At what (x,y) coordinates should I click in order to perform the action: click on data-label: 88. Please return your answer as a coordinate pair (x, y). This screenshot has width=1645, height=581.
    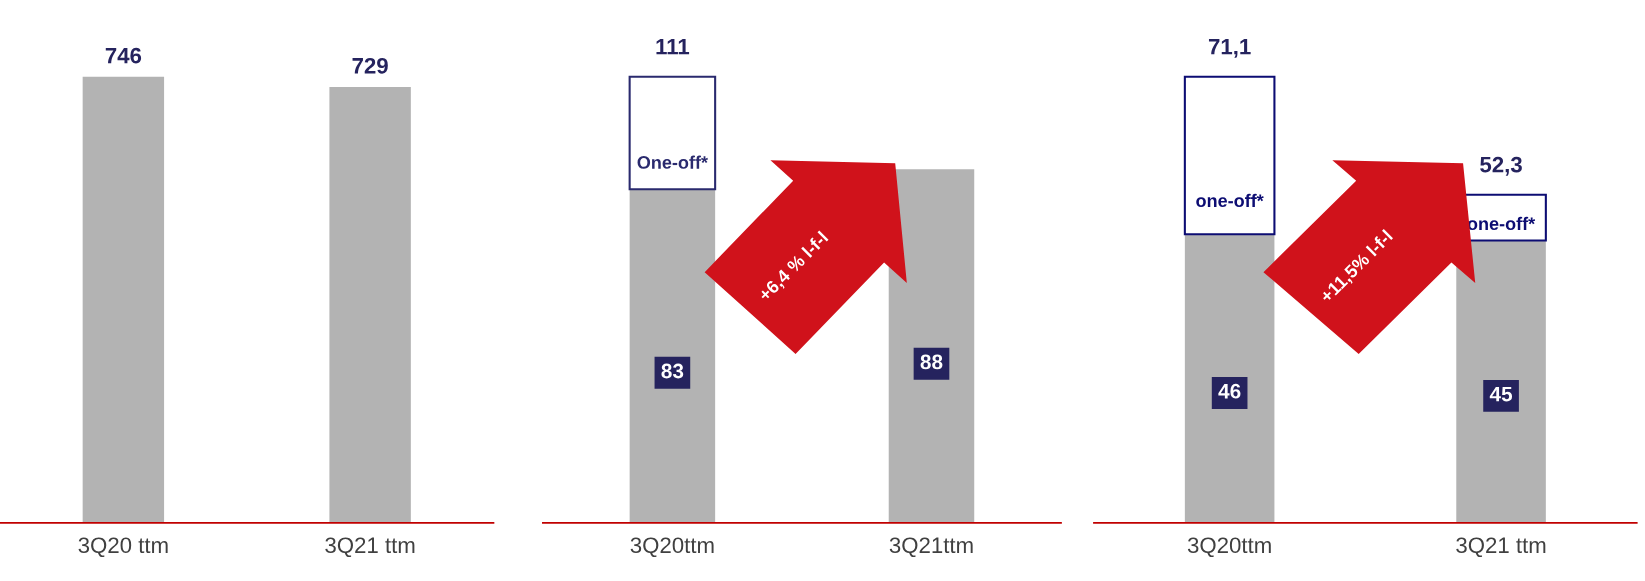
    Looking at the image, I should click on (931, 362).